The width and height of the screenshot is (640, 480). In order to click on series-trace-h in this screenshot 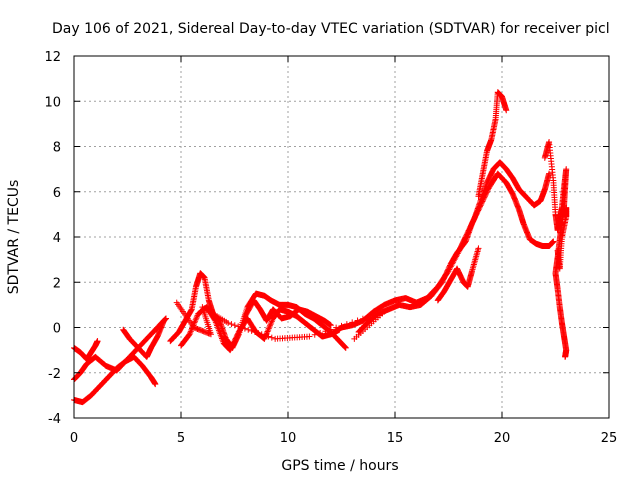, I will do `click(440, 248)`.